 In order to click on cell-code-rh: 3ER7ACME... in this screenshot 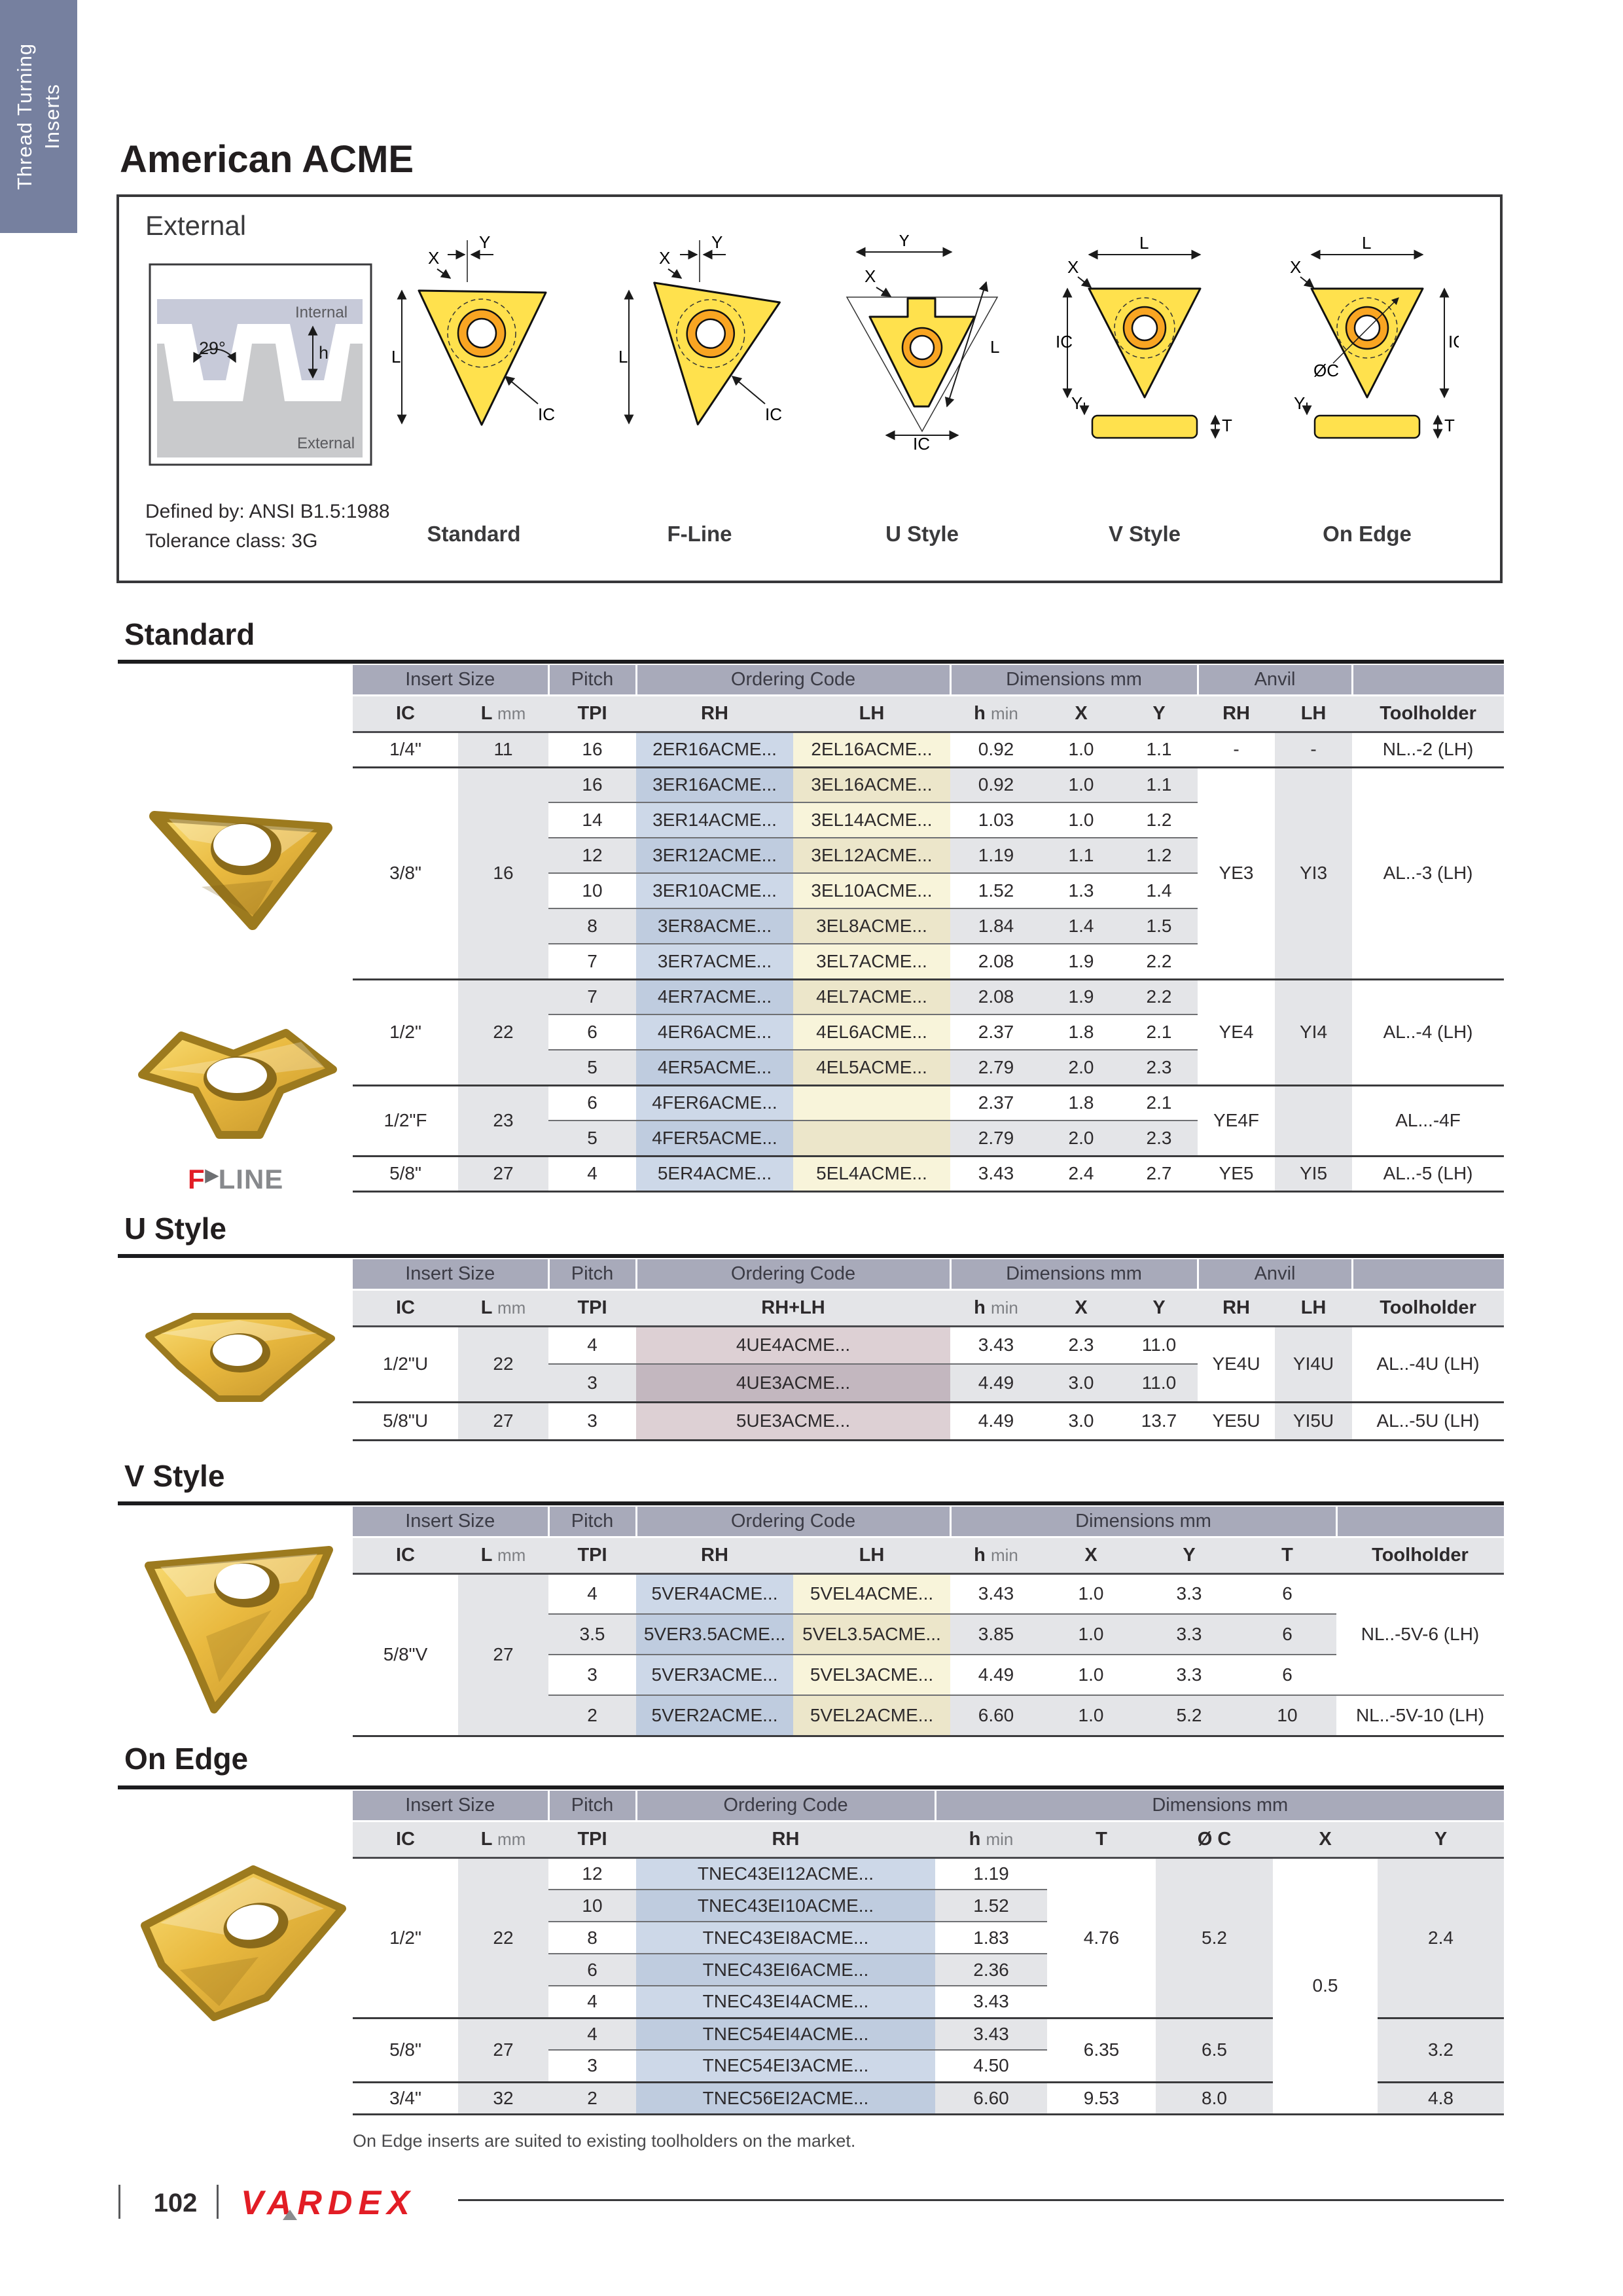, I will do `click(715, 962)`.